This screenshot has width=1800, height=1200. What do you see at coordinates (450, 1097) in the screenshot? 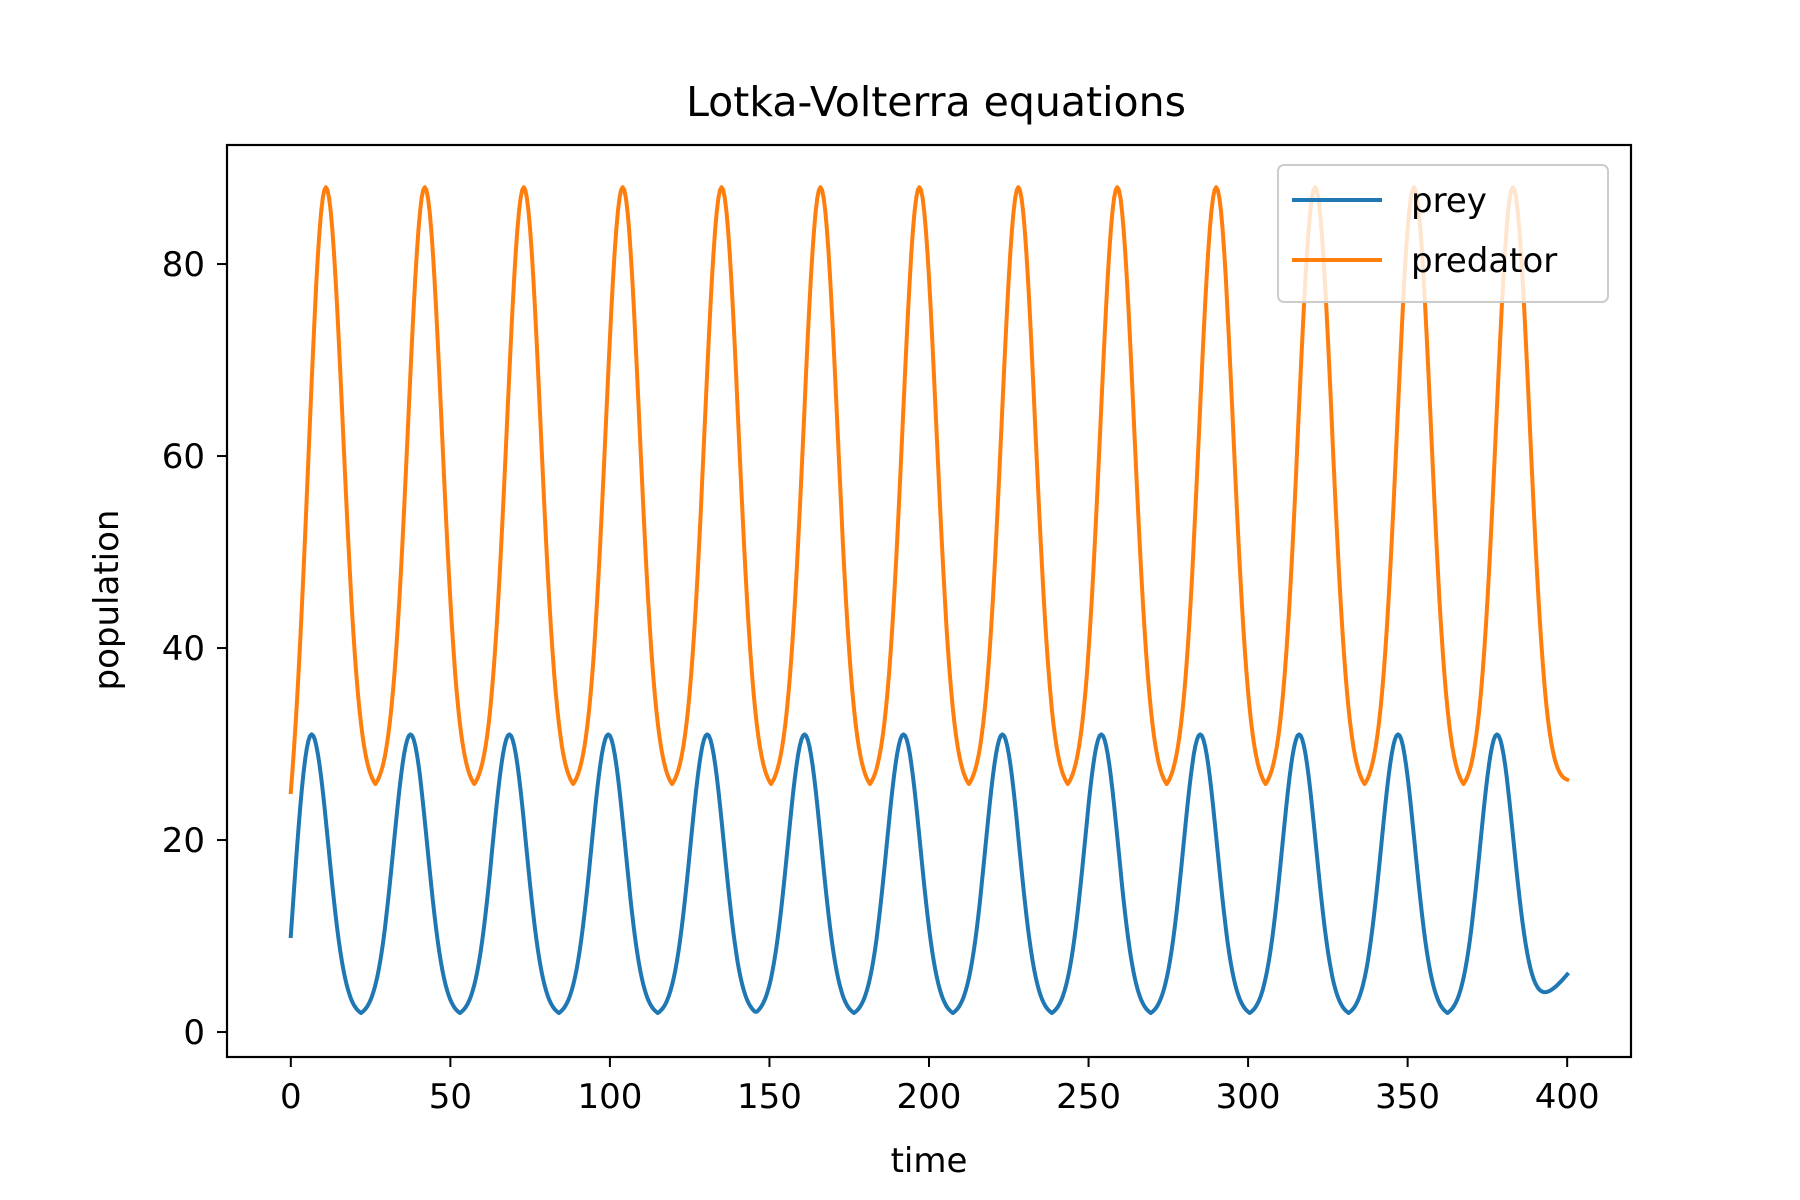
I see `x-tick-label: 50` at bounding box center [450, 1097].